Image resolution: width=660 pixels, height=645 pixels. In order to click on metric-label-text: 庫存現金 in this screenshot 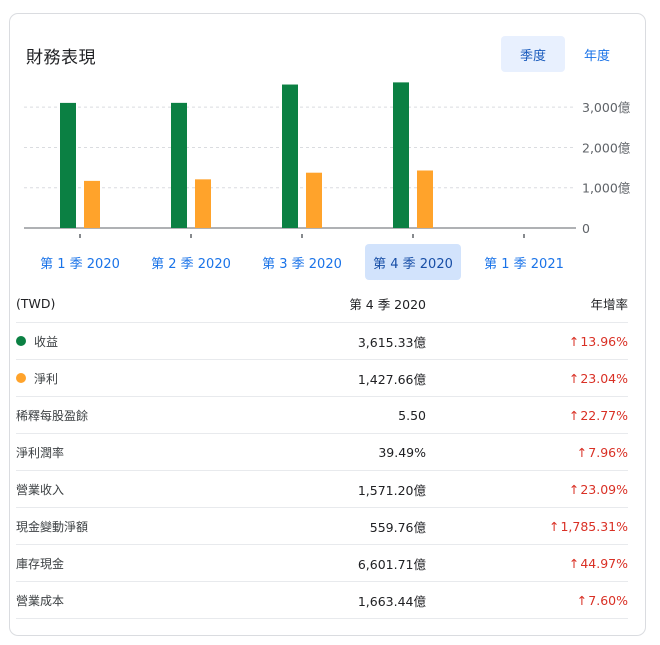, I will do `click(40, 563)`.